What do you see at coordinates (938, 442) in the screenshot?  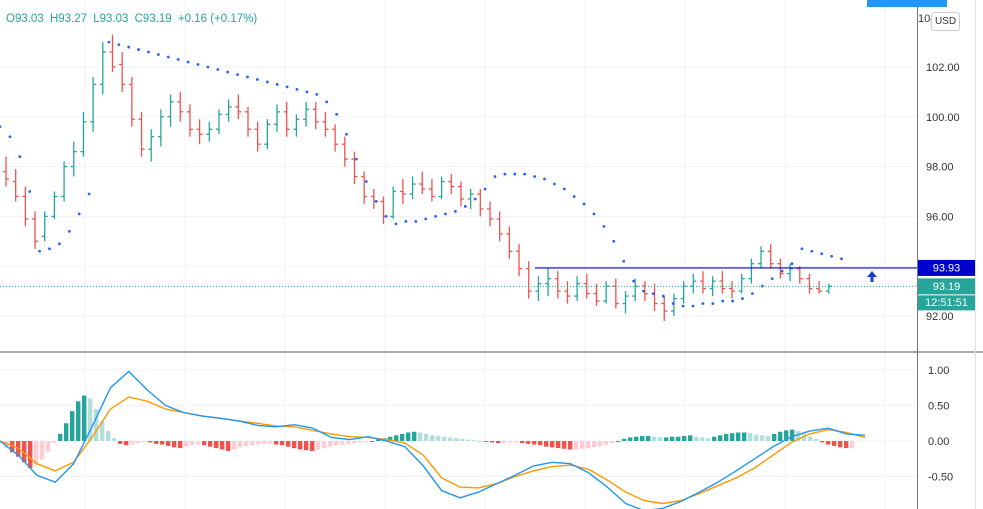 I see `macd-axis-label: 0.00` at bounding box center [938, 442].